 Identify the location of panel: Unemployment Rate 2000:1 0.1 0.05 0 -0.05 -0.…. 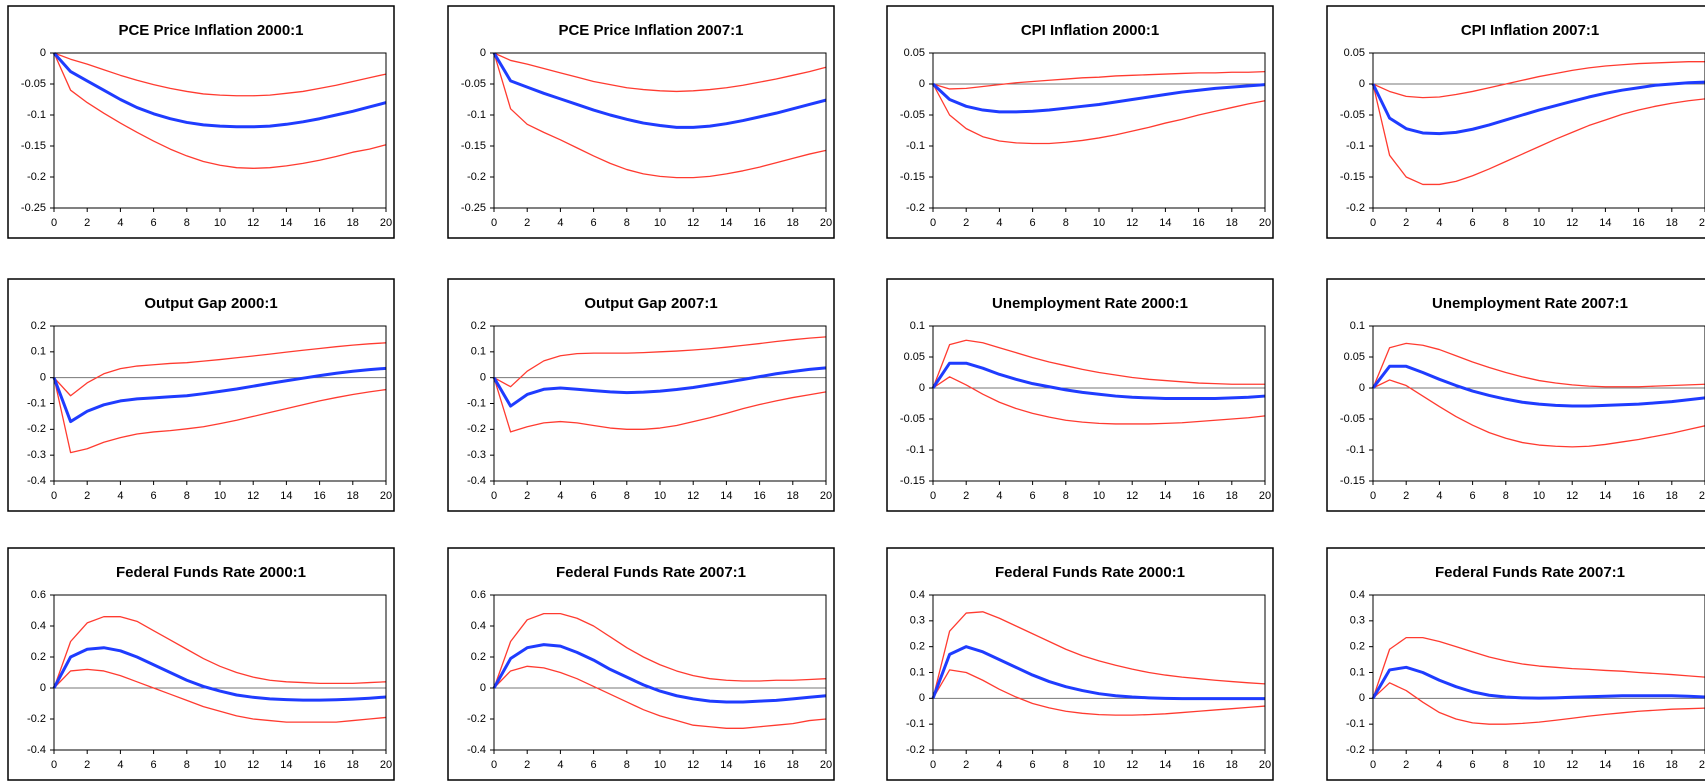
(1080, 395).